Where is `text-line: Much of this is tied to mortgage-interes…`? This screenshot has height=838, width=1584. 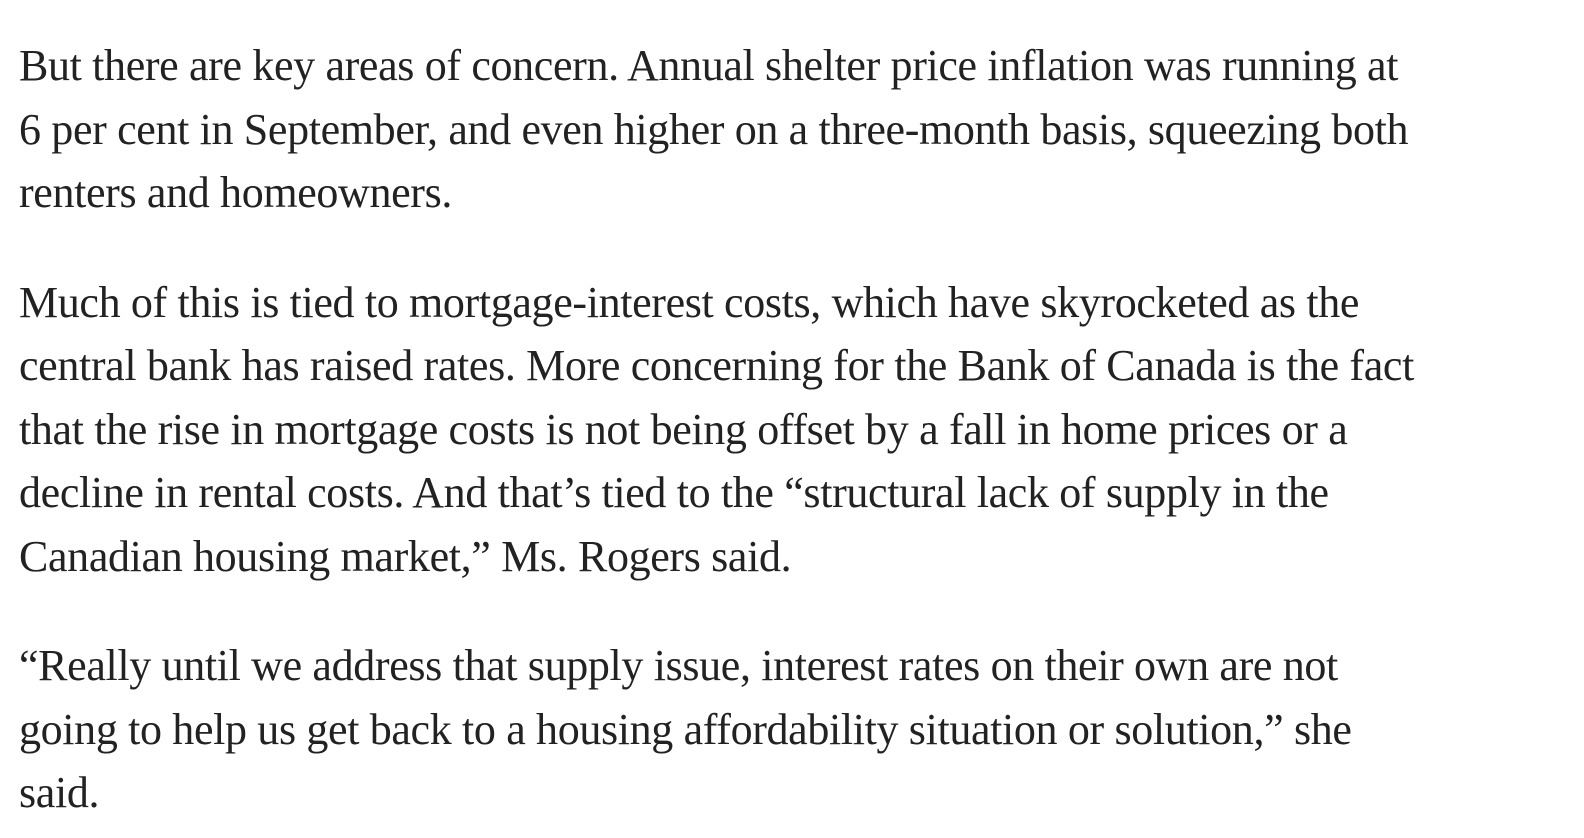 text-line: Much of this is tied to mortgage-interes… is located at coordinates (689, 302).